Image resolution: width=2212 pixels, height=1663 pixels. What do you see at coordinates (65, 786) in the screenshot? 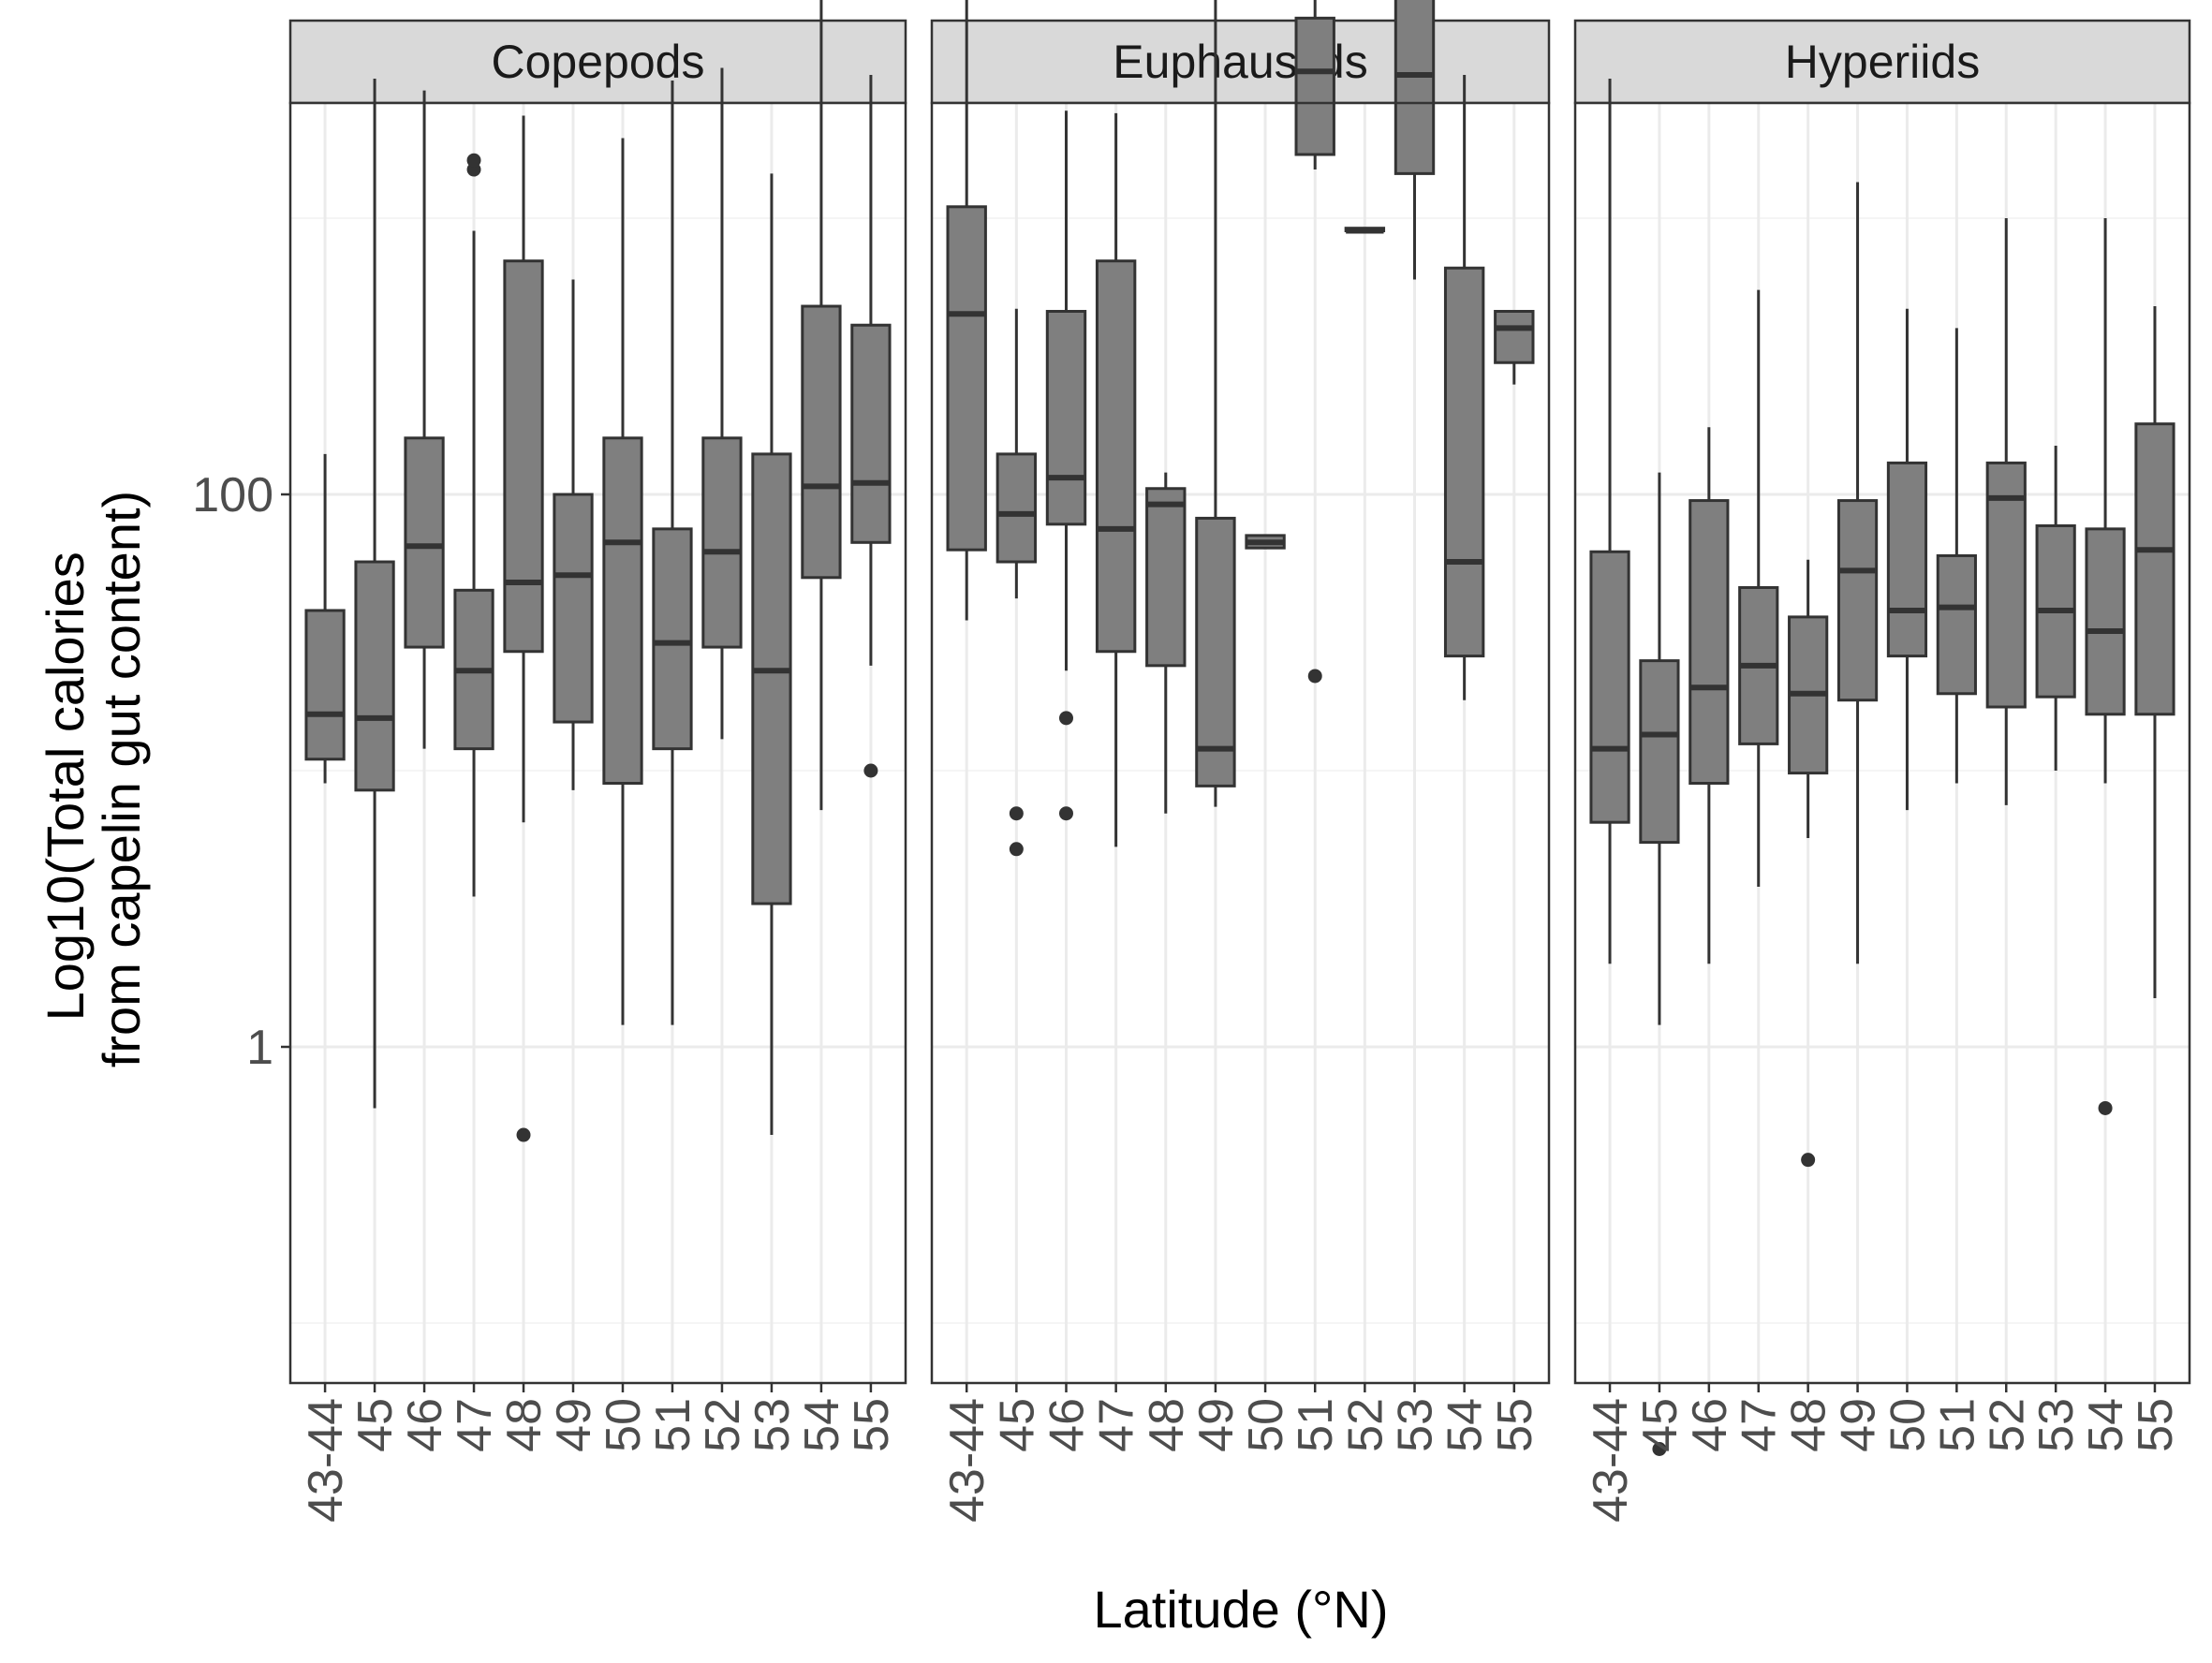
I see `y-axis-title-line-1: Log10(Total calories` at bounding box center [65, 786].